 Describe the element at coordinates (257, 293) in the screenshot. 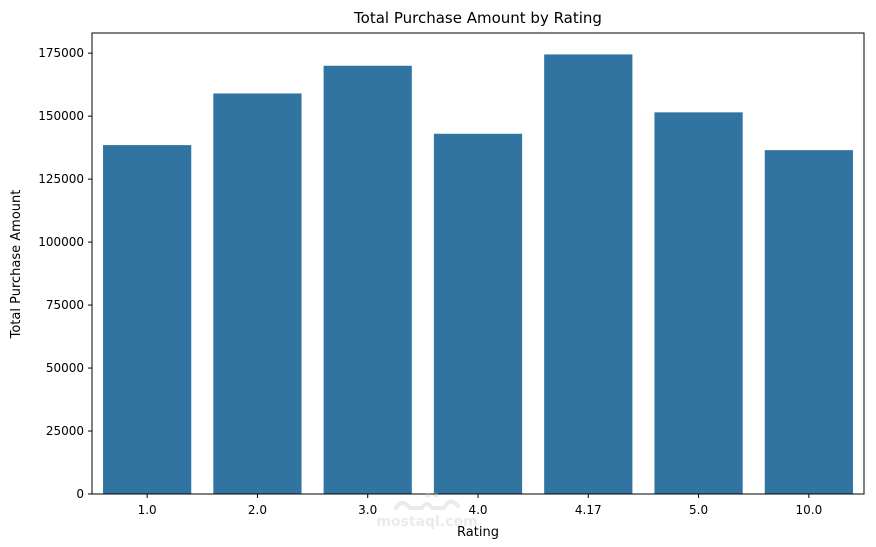

I see `bar-2.0` at that location.